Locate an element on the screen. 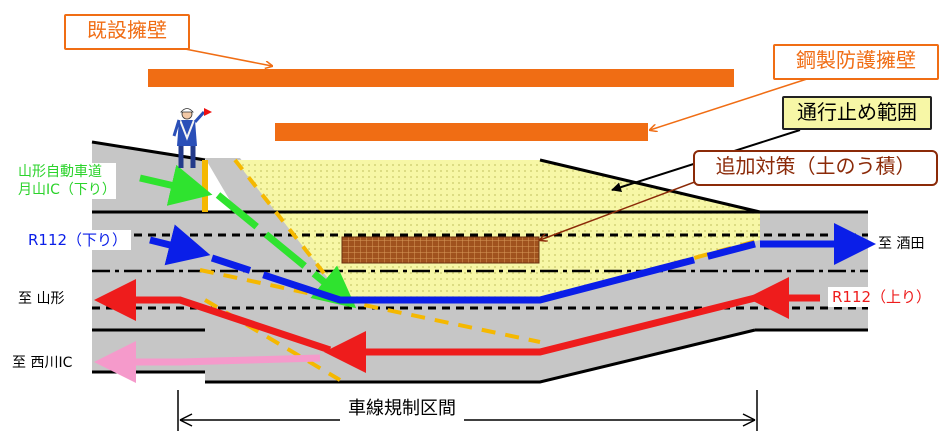 This screenshot has height=431, width=949. label-r112-down: R112（下り） is located at coordinates (78, 240).